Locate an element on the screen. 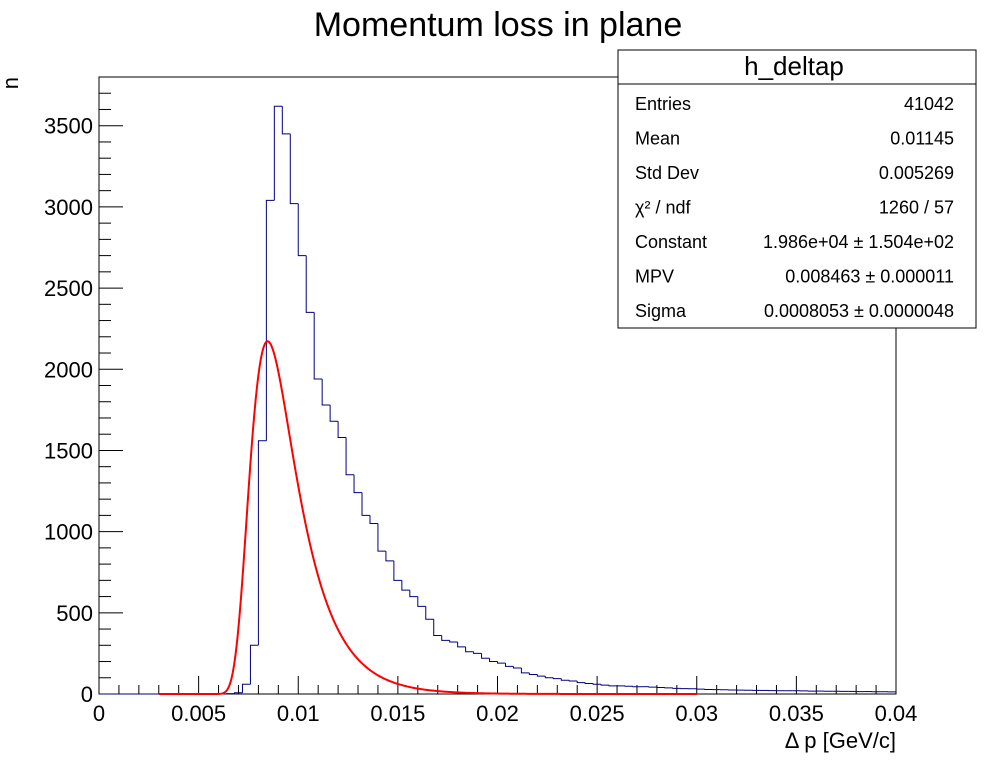 This screenshot has width=996, height=772. y-axis-title: n is located at coordinates (11, 83).